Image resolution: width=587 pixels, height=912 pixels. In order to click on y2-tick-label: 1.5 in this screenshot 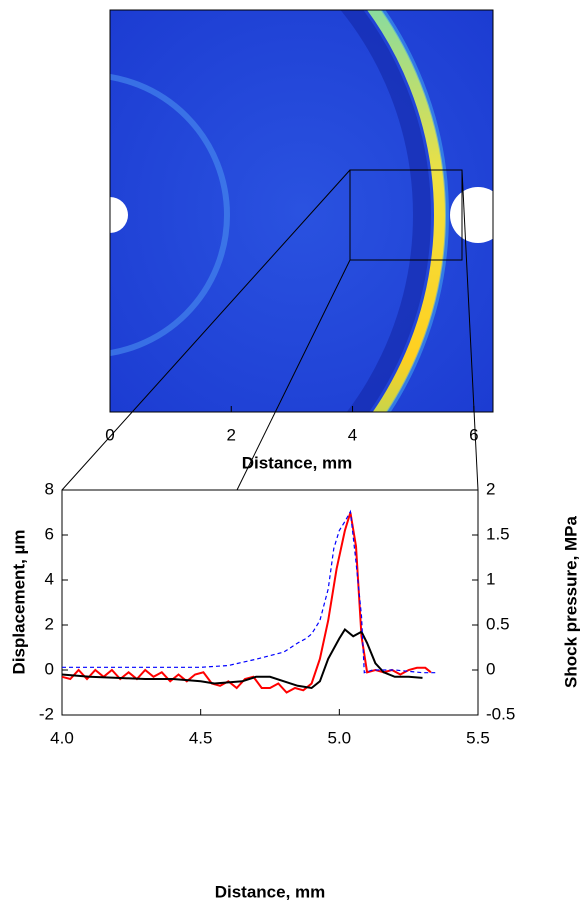, I will do `click(498, 533)`.